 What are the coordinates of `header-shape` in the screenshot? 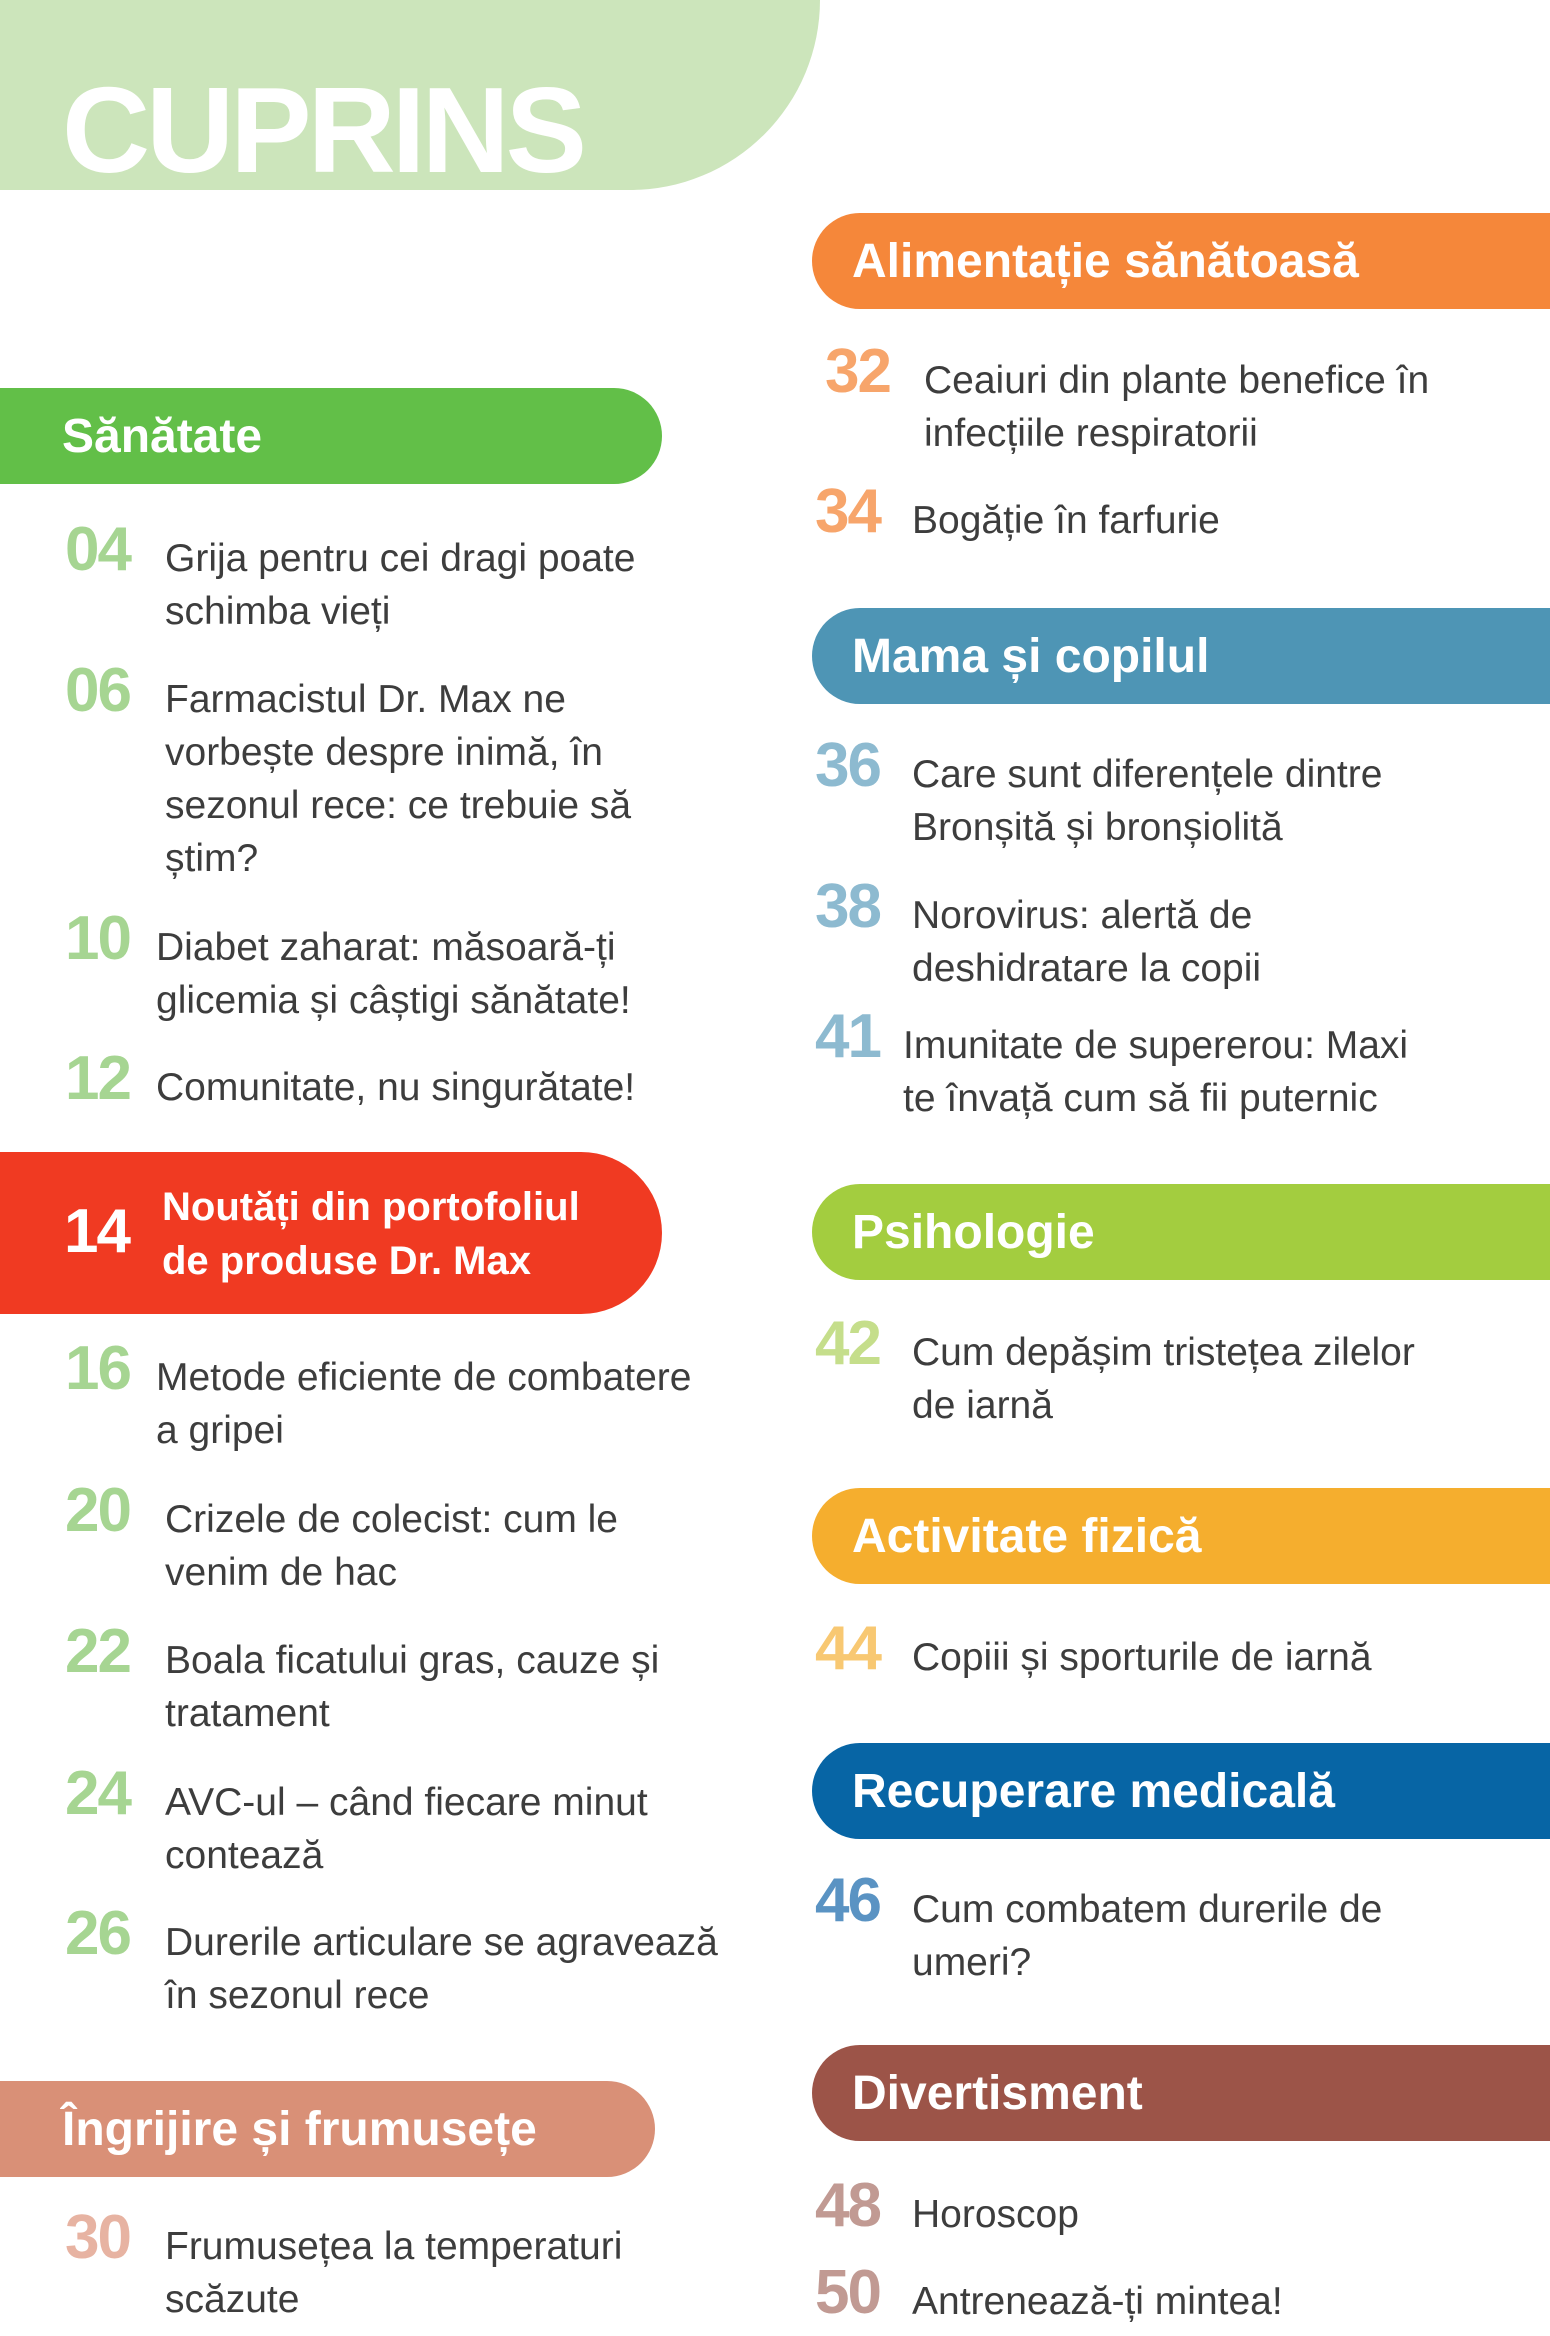 It's located at (410, 95).